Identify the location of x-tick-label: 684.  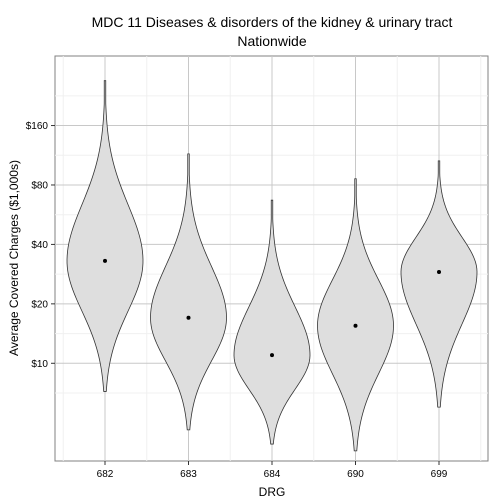
(272, 474).